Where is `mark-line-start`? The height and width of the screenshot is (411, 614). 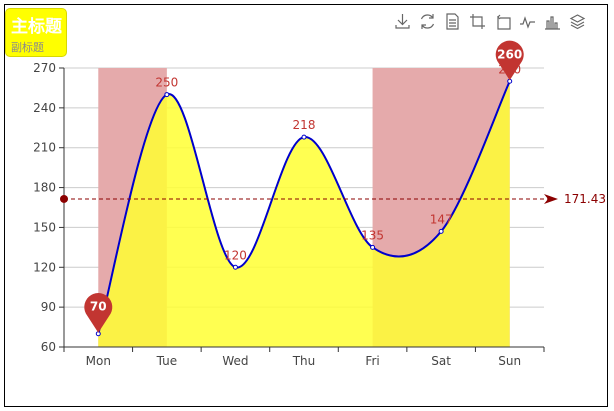
mark-line-start is located at coordinates (64, 198).